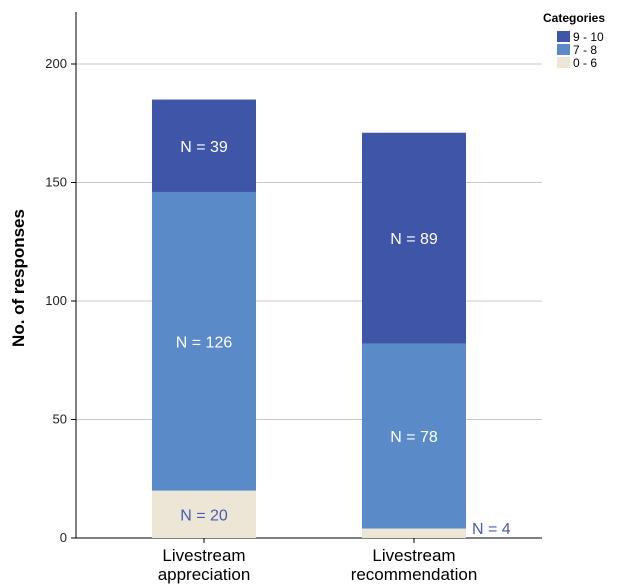  I want to click on x-category-label: appreciation, so click(204, 574).